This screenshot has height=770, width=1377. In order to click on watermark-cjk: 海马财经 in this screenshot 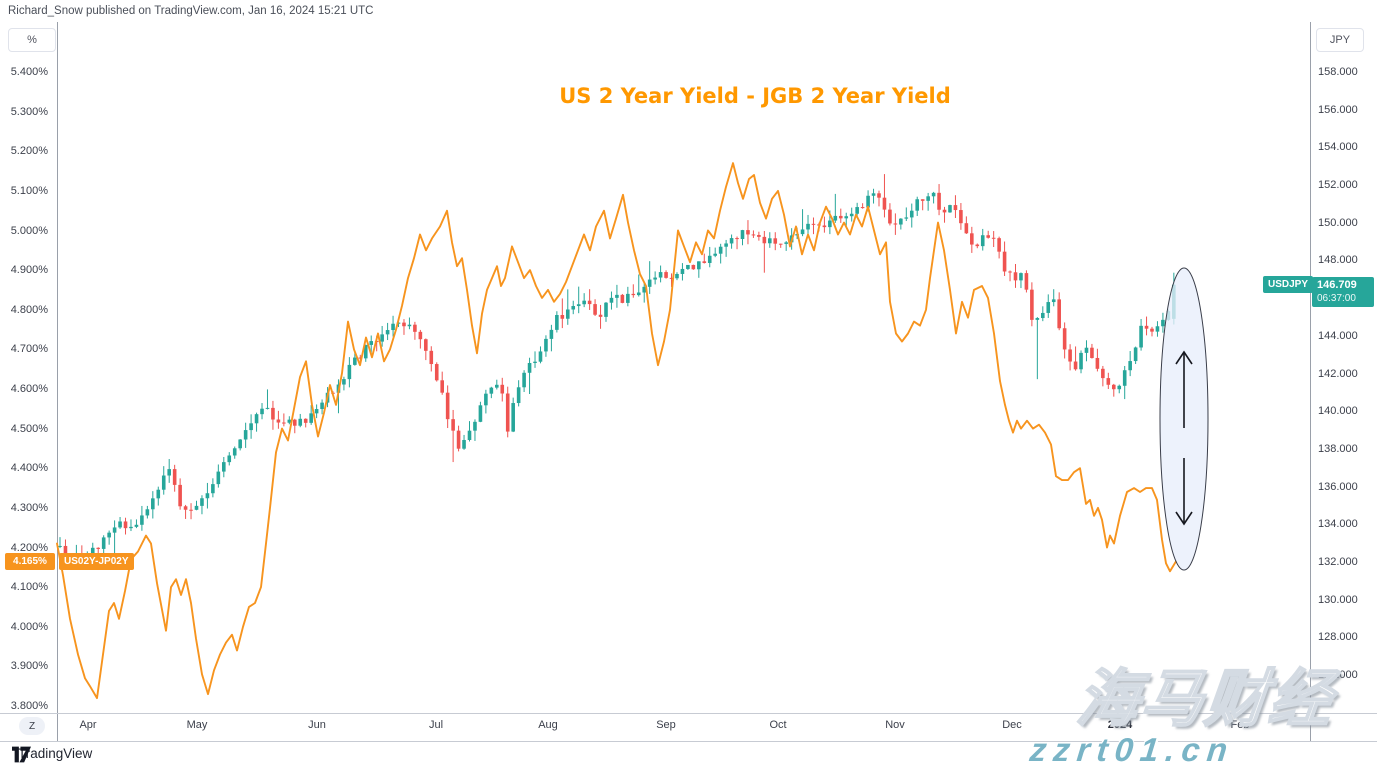, I will do `click(1205, 699)`.